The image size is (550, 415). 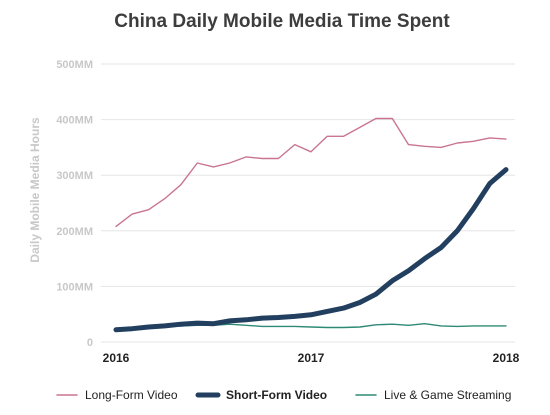 What do you see at coordinates (35, 190) in the screenshot?
I see `y-axis-label: Daily Mobile Media Hours` at bounding box center [35, 190].